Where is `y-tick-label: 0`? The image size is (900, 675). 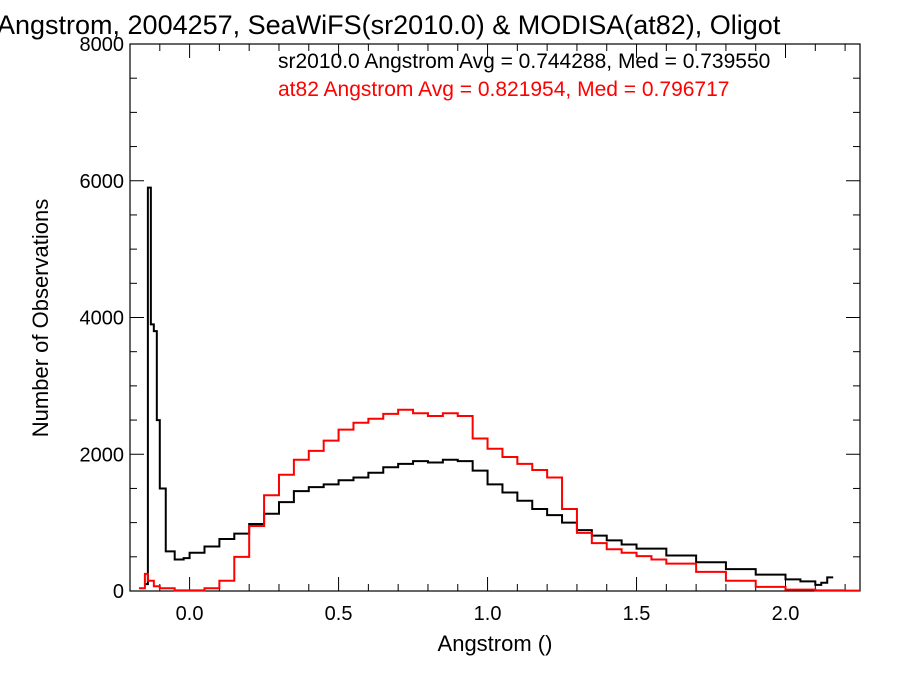 y-tick-label: 0 is located at coordinates (118, 592).